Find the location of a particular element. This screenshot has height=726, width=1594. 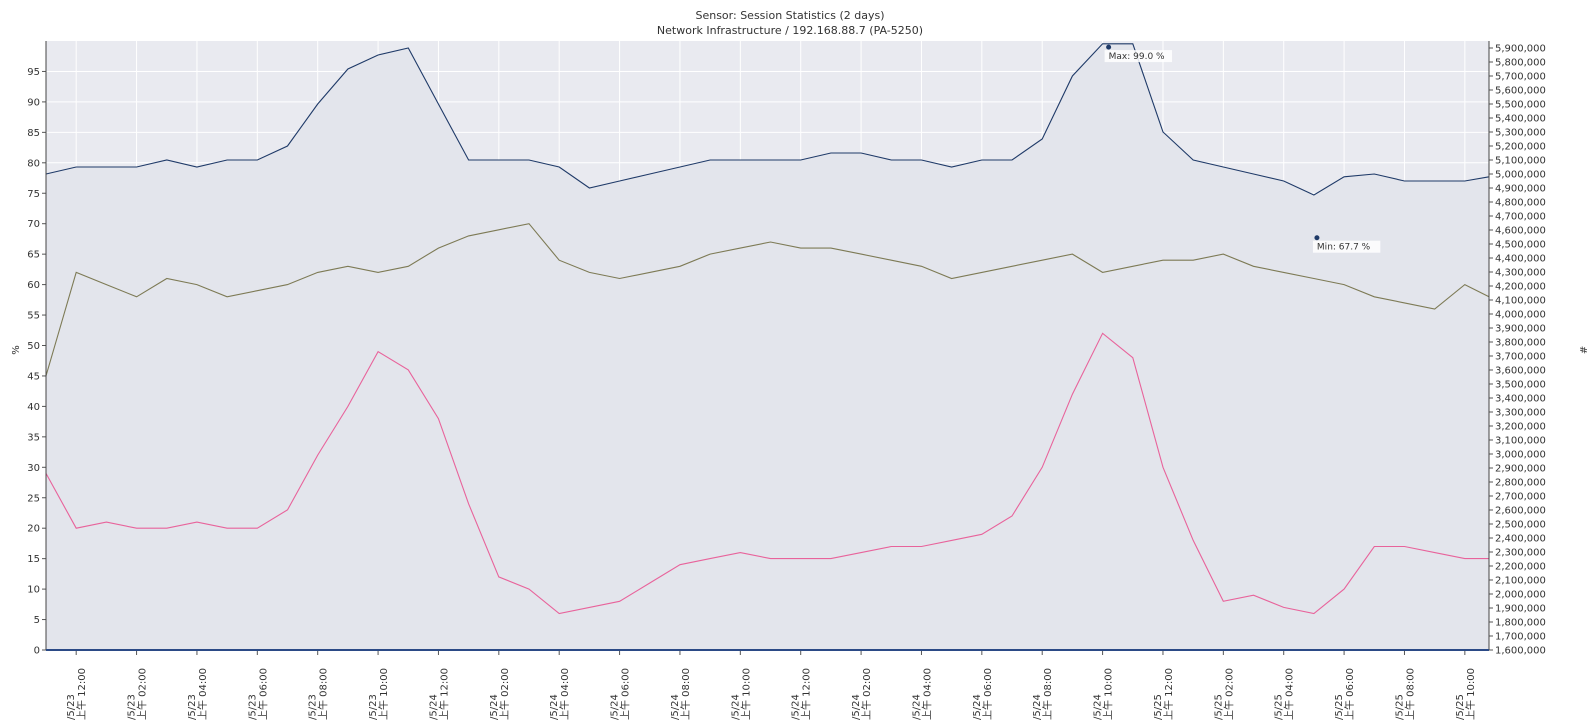

x-tick-label: /5/23 上午 10:00 is located at coordinates (379, 694).